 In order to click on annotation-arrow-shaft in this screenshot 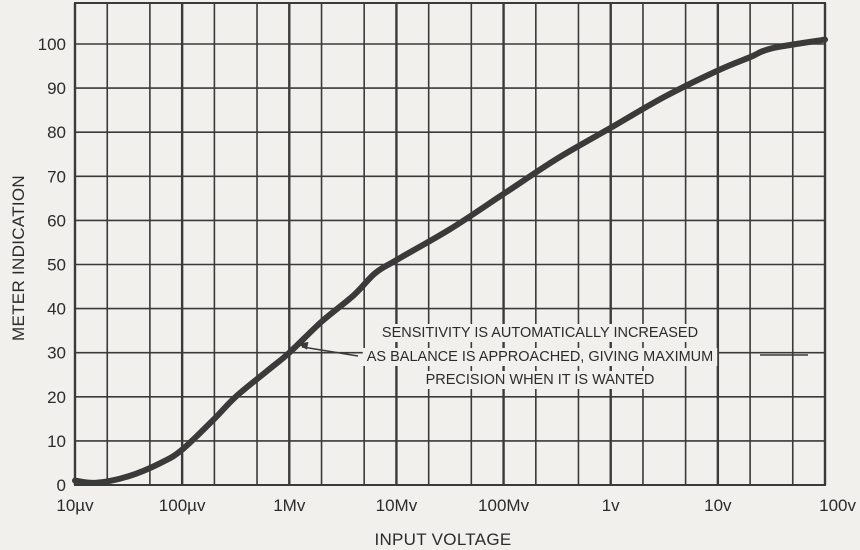, I will do `click(330, 351)`.